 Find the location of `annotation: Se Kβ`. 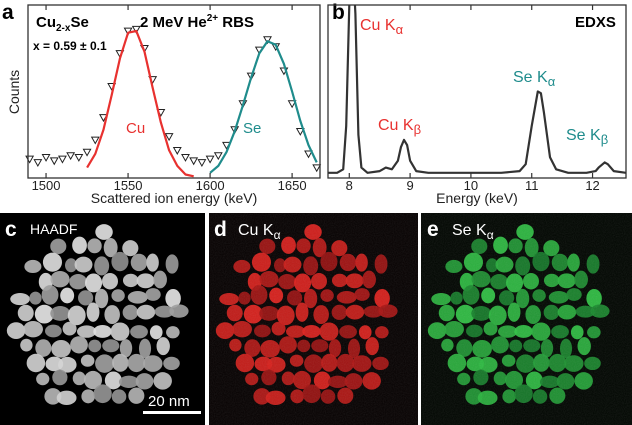

annotation: Se Kβ is located at coordinates (587, 137).